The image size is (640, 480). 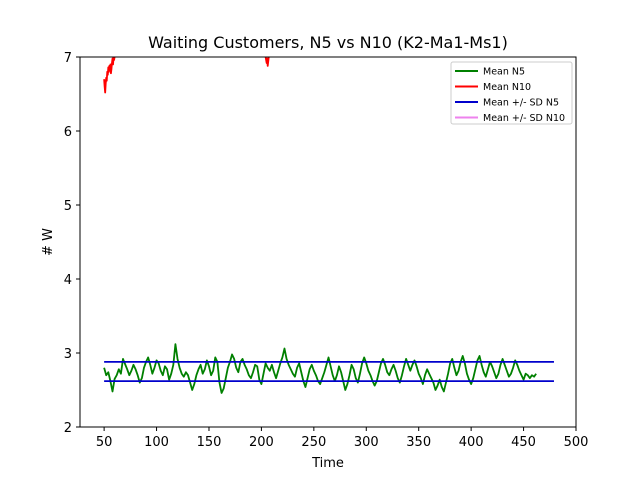 I want to click on x-tick-label: 100, so click(x=156, y=442).